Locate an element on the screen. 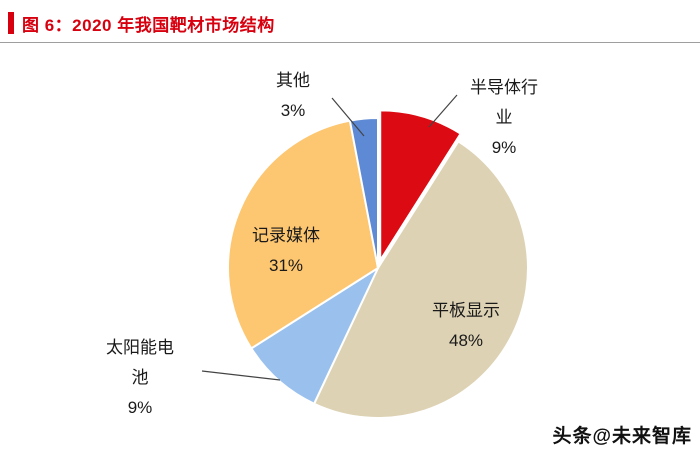 The width and height of the screenshot is (700, 458). leader-line-other is located at coordinates (348, 117).